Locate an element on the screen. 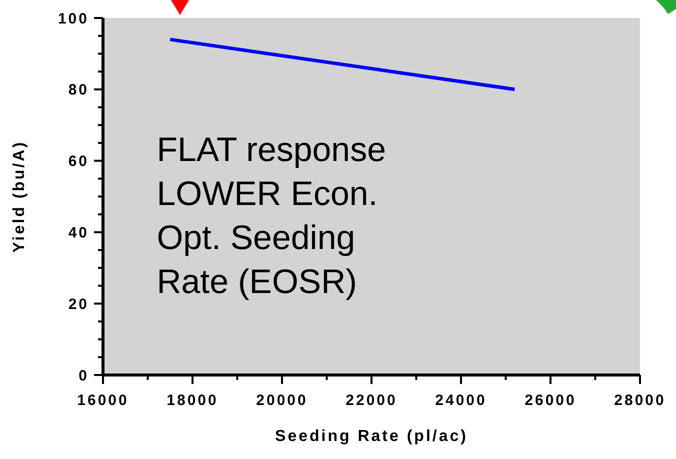  y-tick-label: 40 is located at coordinates (78, 233).